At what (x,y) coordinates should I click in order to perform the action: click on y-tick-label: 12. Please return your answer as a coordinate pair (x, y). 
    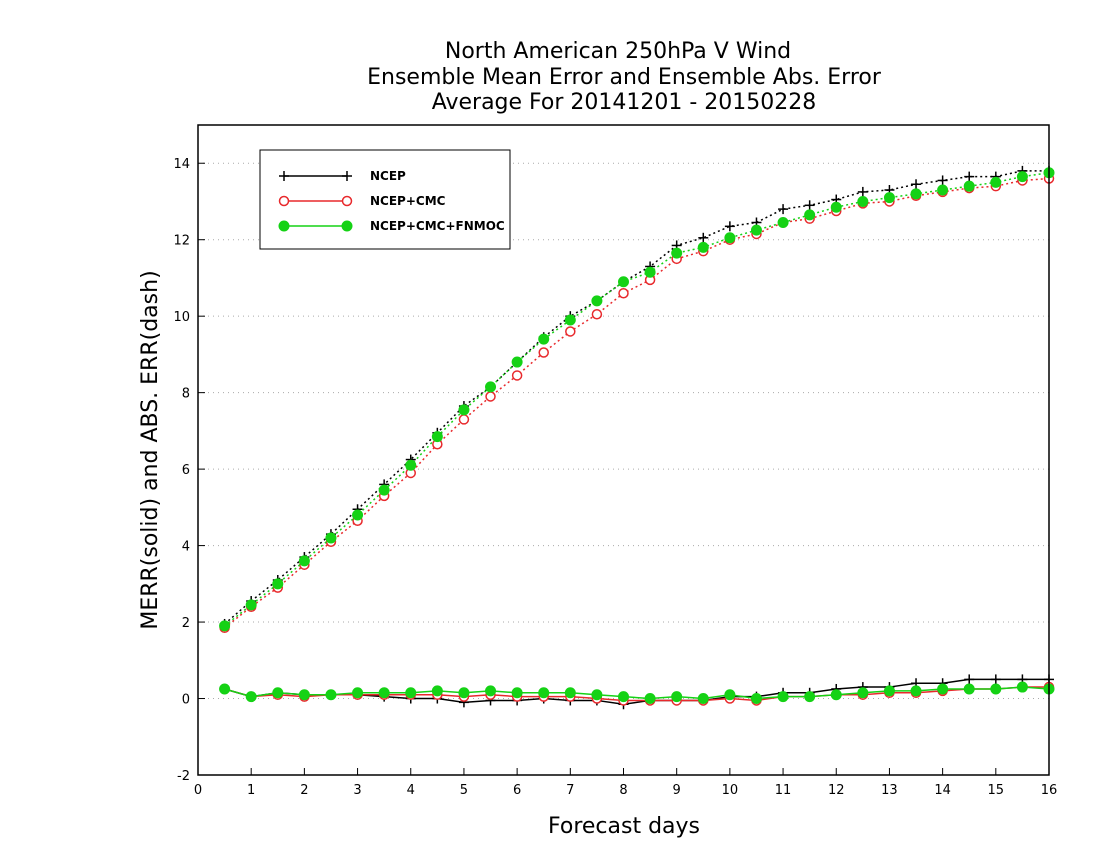
    Looking at the image, I should click on (181, 241).